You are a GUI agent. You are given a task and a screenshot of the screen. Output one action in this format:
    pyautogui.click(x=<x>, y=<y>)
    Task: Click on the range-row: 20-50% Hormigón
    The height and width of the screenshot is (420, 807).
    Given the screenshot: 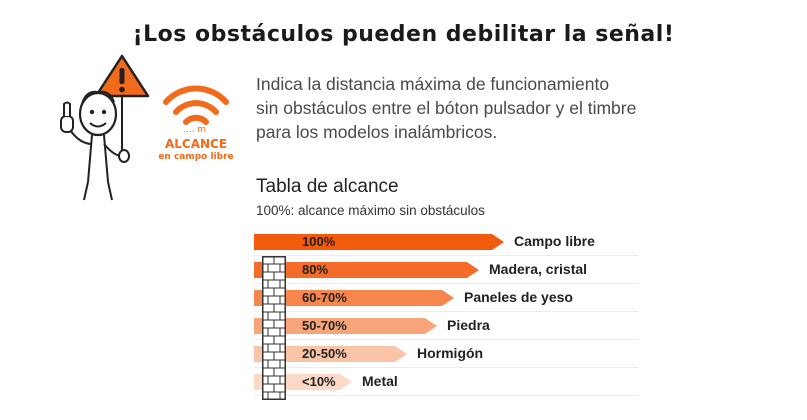 What is the action you would take?
    pyautogui.click(x=446, y=354)
    